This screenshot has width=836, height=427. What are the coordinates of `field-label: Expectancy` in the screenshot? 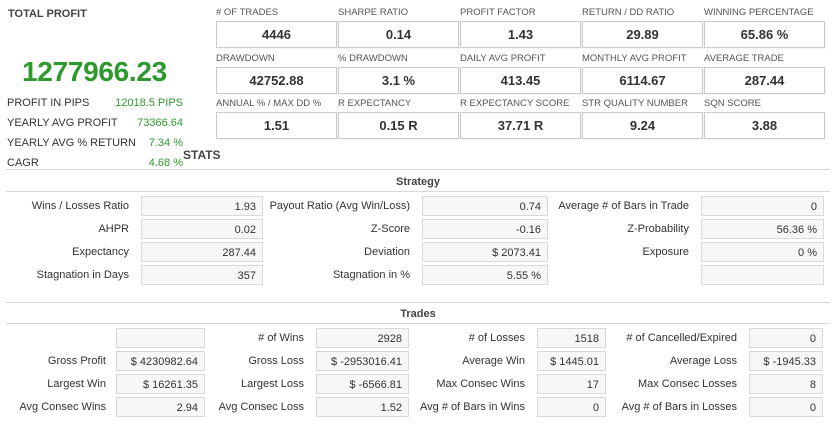 It's located at (100, 252).